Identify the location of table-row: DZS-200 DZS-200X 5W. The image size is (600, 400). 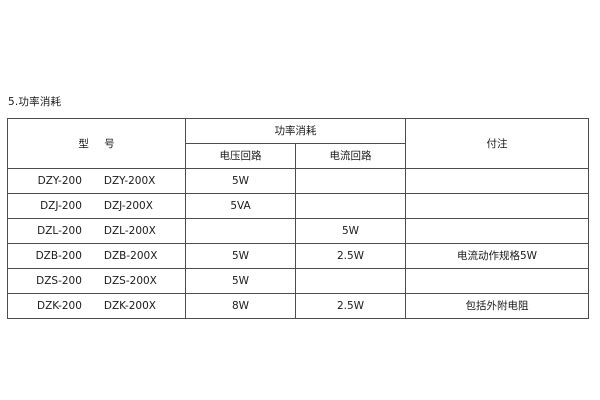
(298, 281).